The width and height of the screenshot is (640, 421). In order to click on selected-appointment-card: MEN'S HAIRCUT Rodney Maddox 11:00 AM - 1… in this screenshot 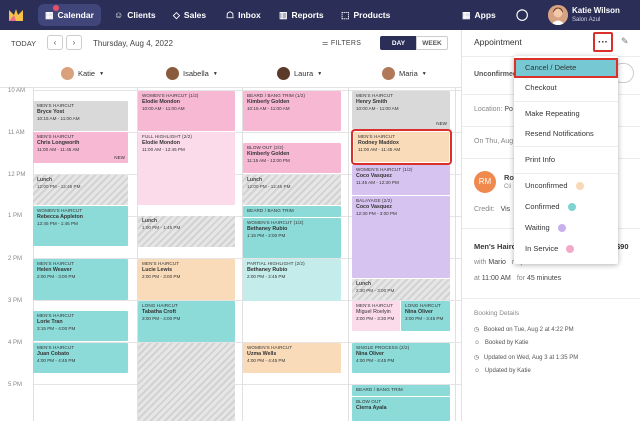, I will do `click(401, 147)`.